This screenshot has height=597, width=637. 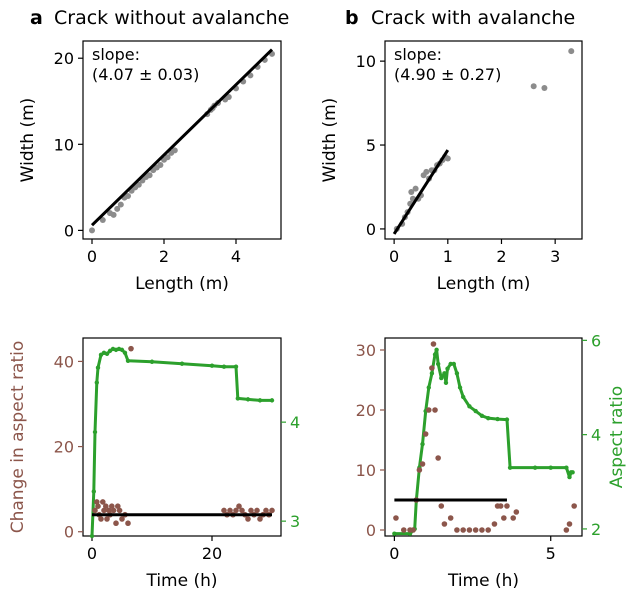 What do you see at coordinates (551, 553) in the screenshot?
I see `x-tick-label: 5` at bounding box center [551, 553].